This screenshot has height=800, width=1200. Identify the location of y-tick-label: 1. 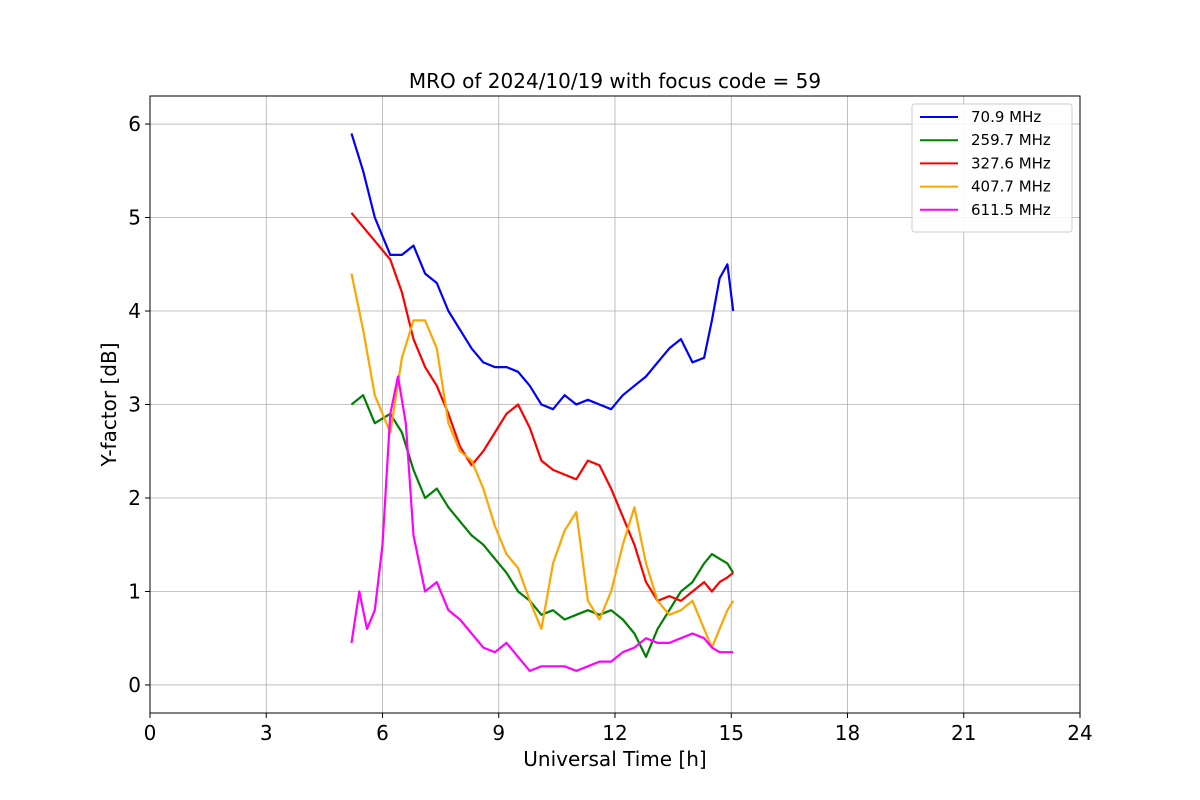
(134, 591).